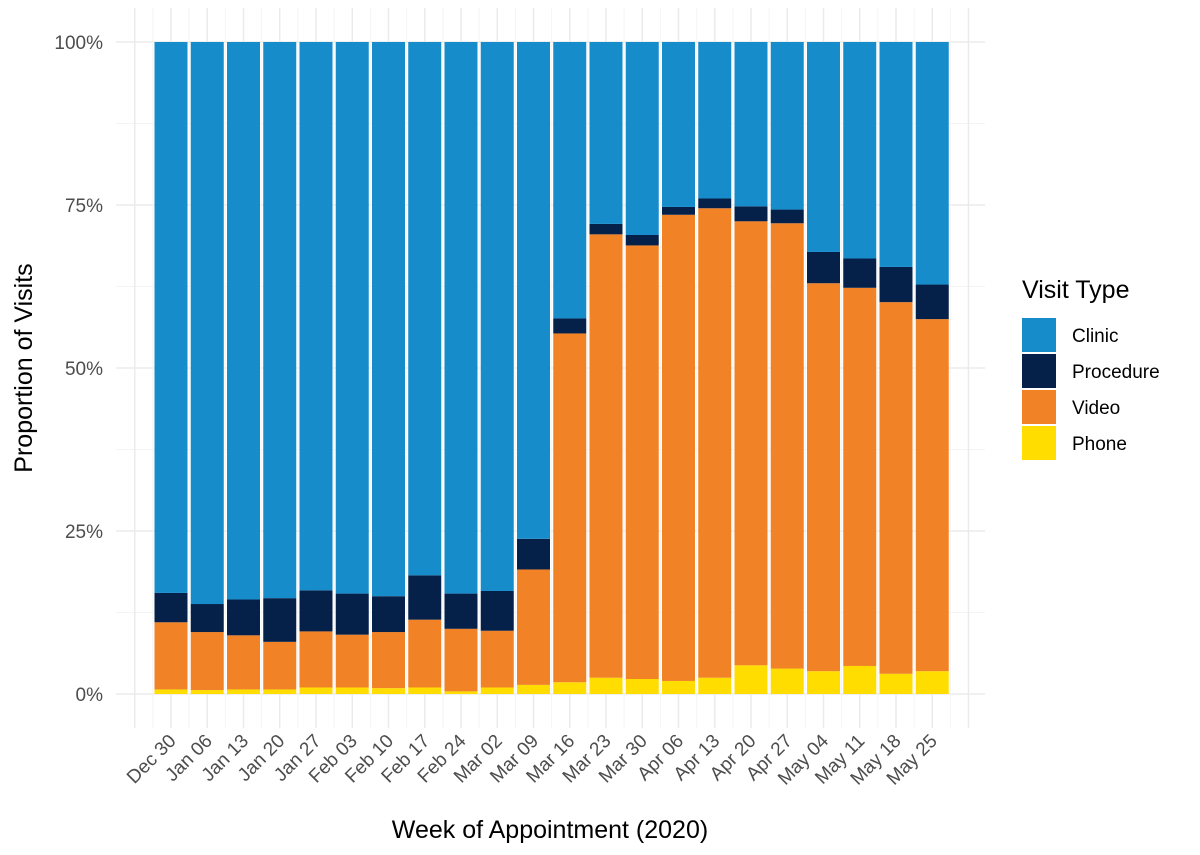  I want to click on x-axis-title: Week of Appointment (2020), so click(550, 830).